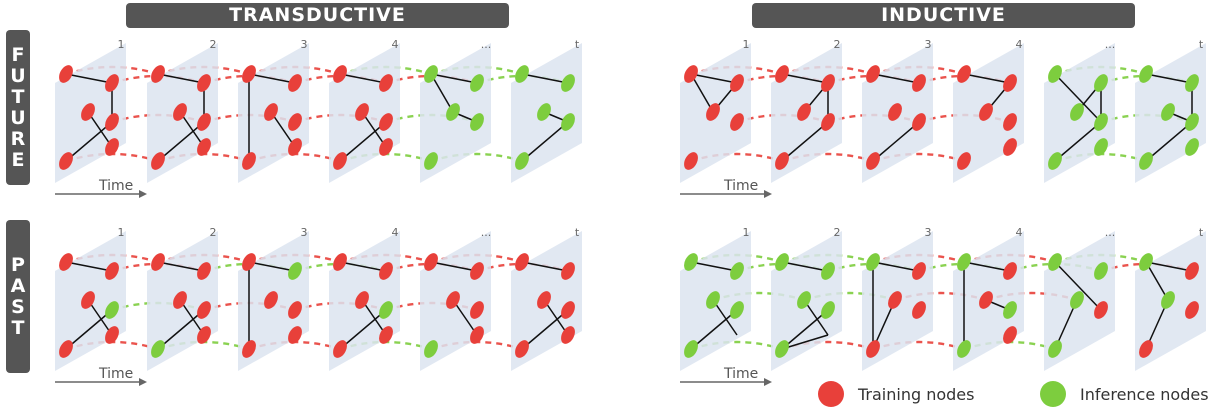  Describe the element at coordinates (340, 349) in the screenshot. I see `transductive-past-node-3-4-training` at that location.